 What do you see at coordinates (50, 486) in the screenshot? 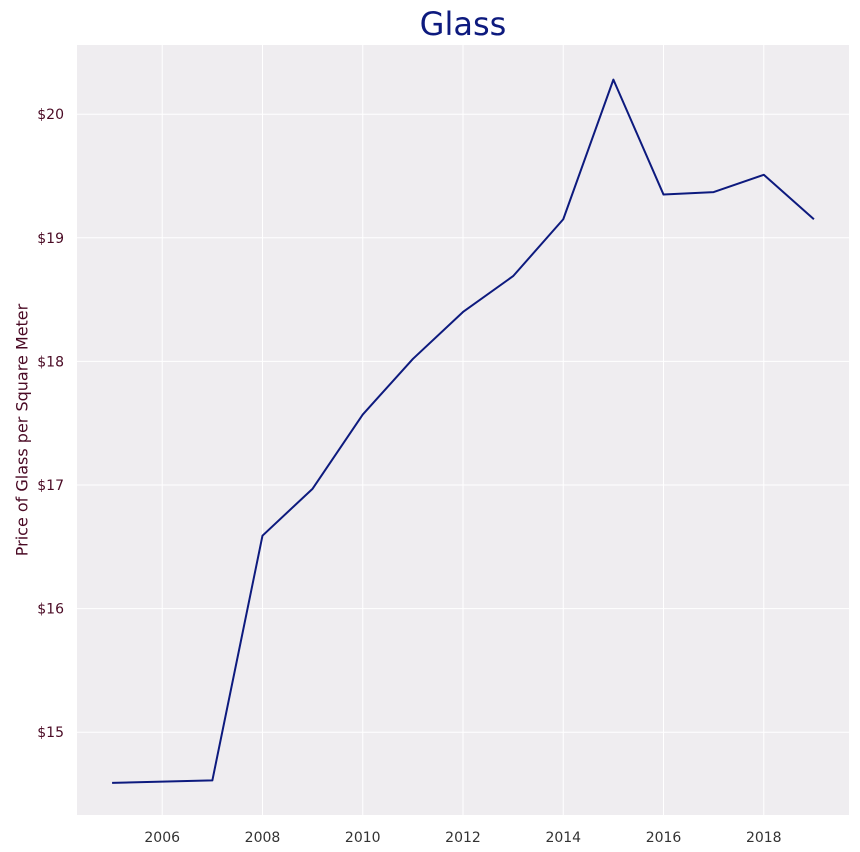
I see `y-tick-label: $17` at bounding box center [50, 486].